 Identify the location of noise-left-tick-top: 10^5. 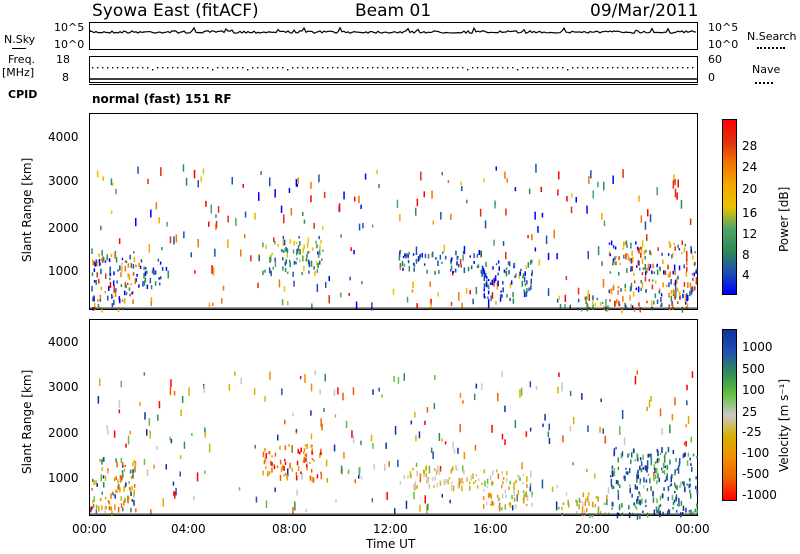
(69, 27).